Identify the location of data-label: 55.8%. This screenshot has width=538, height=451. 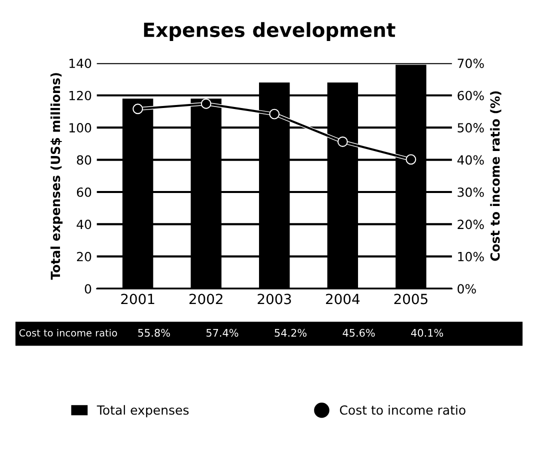
(154, 332).